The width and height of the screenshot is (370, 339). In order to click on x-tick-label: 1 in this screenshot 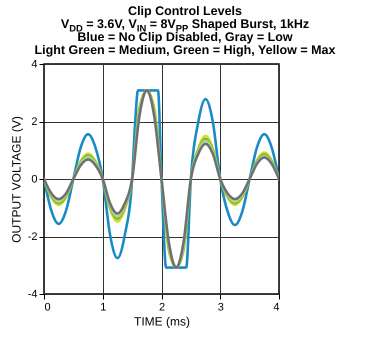, I will do `click(103, 308)`.